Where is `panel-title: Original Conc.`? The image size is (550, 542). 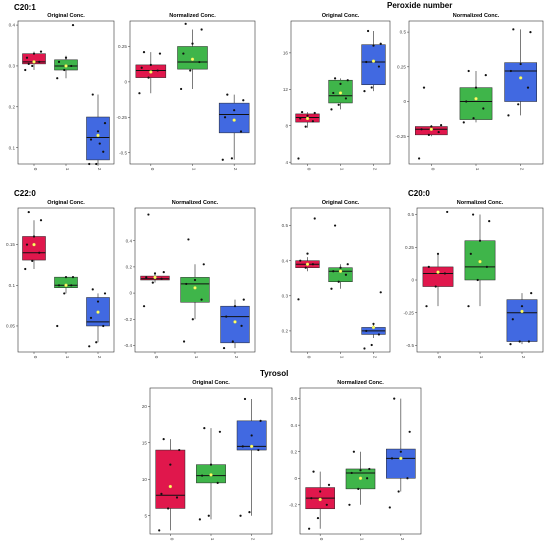 panel-title: Original Conc. is located at coordinates (341, 16).